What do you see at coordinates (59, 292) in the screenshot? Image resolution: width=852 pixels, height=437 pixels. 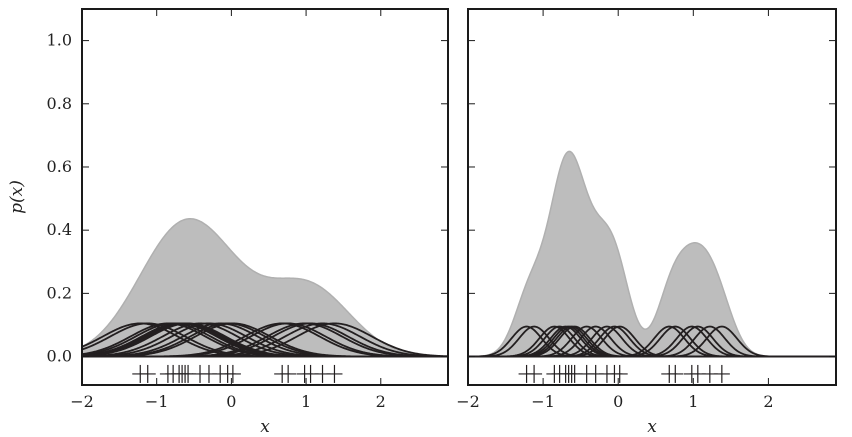 I see `y-tick-label: 0.2` at bounding box center [59, 292].